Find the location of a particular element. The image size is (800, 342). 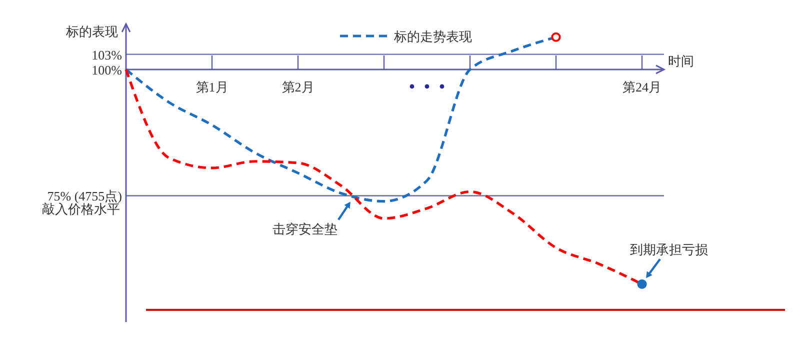

annotation: 到期承担亏损 is located at coordinates (669, 250).